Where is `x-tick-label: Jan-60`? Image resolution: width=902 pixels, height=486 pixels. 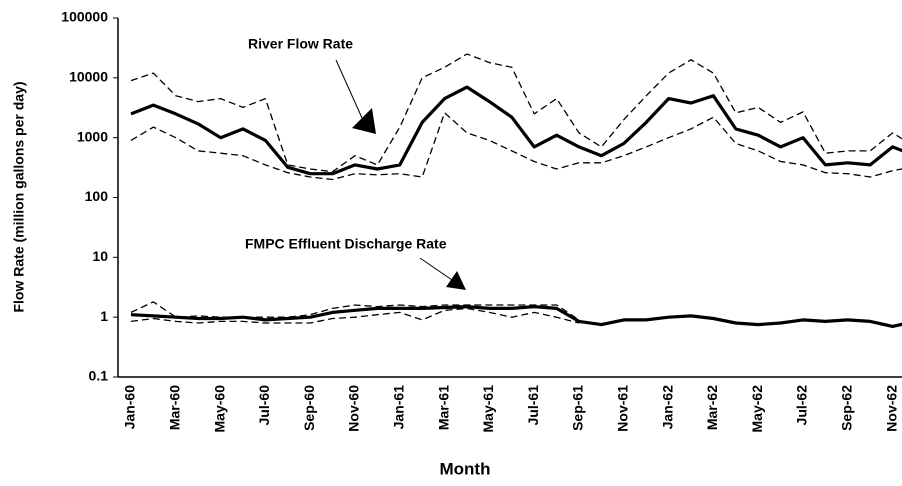 x-tick-label: Jan-60 is located at coordinates (130, 407).